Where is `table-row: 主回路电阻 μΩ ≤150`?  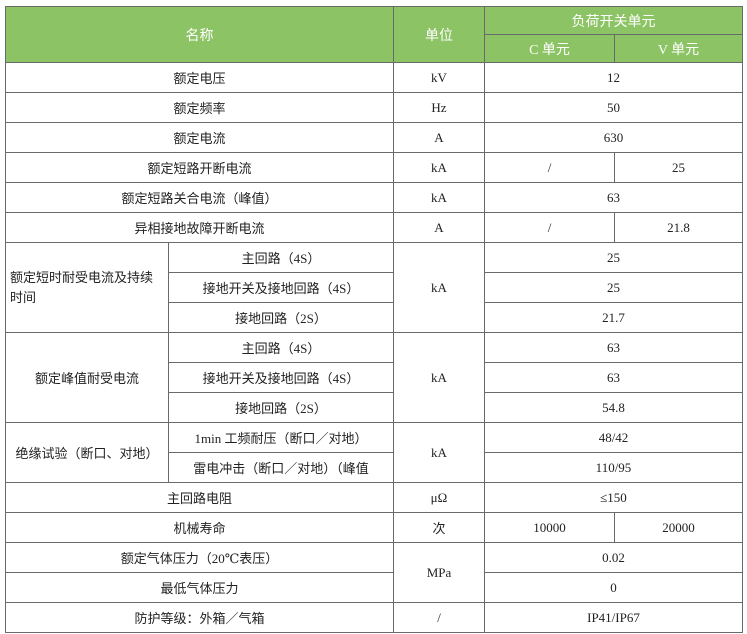
table-row: 主回路电阻 μΩ ≤150 is located at coordinates (374, 497).